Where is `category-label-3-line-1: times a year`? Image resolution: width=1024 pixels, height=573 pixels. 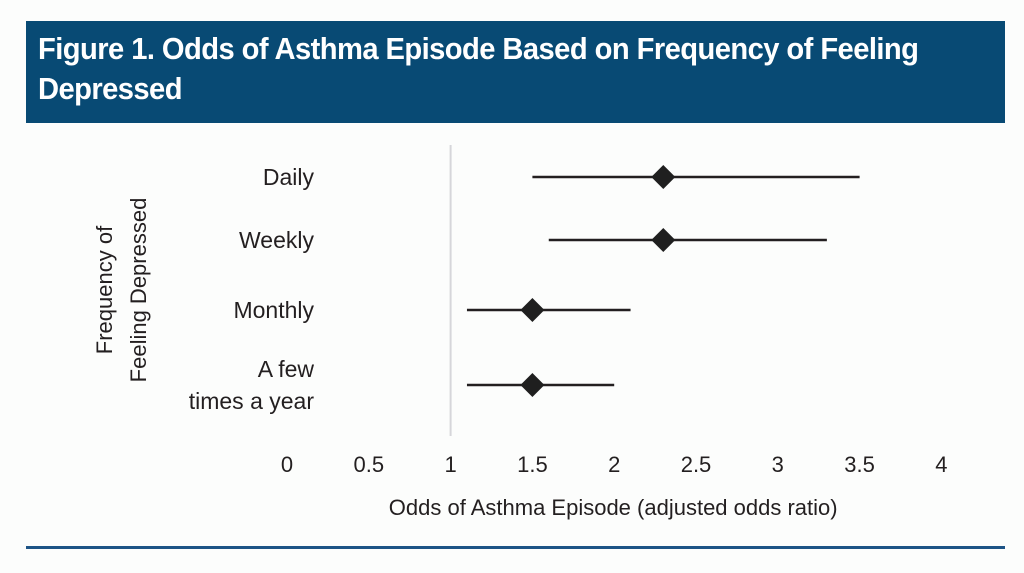 category-label-3-line-1: times a year is located at coordinates (252, 401).